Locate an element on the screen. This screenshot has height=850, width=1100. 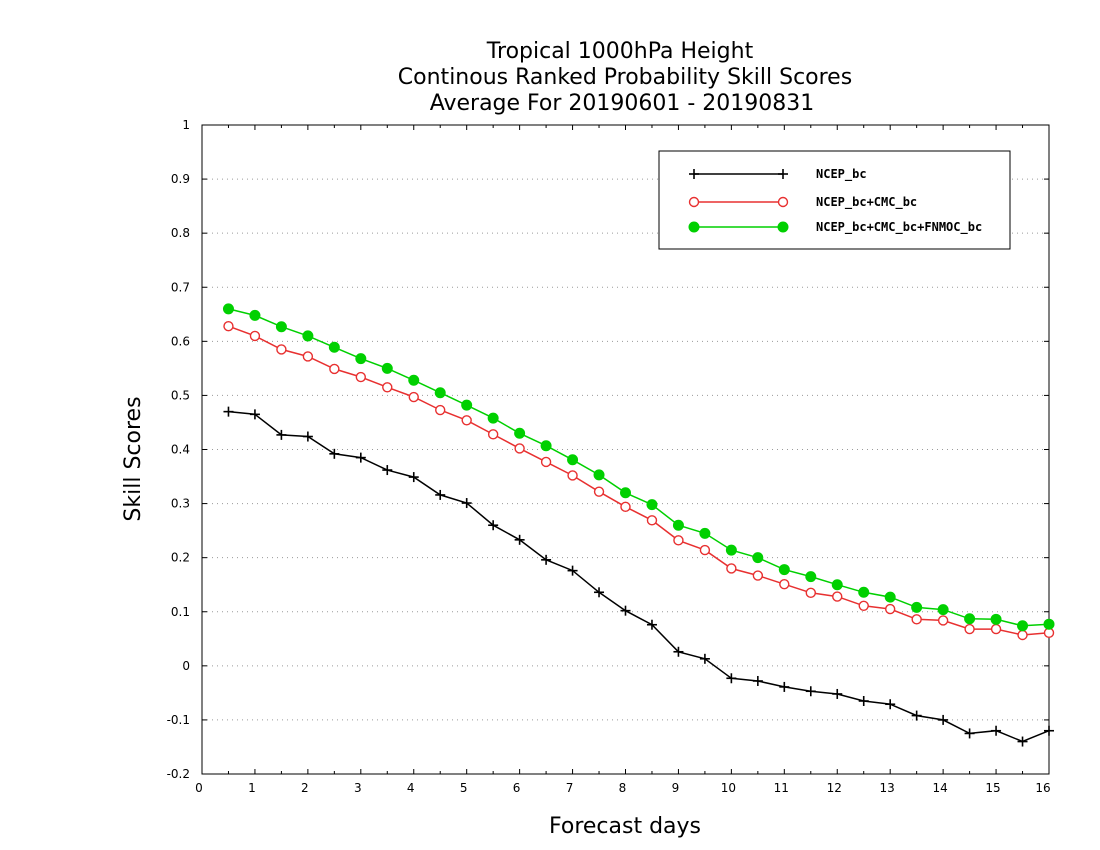
x-tick-label: 0 is located at coordinates (199, 788).